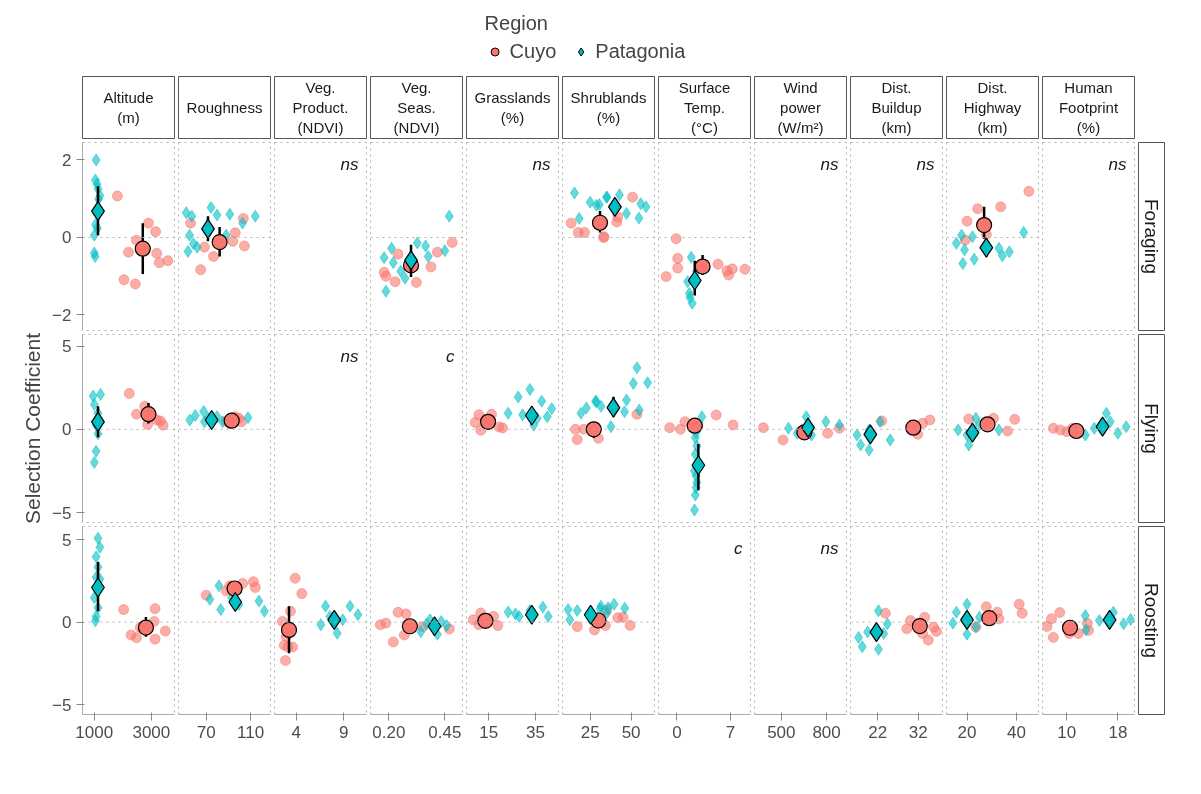 The width and height of the screenshot is (1201, 794). Describe the element at coordinates (826, 732) in the screenshot. I see `x-tick-label: 800` at that location.